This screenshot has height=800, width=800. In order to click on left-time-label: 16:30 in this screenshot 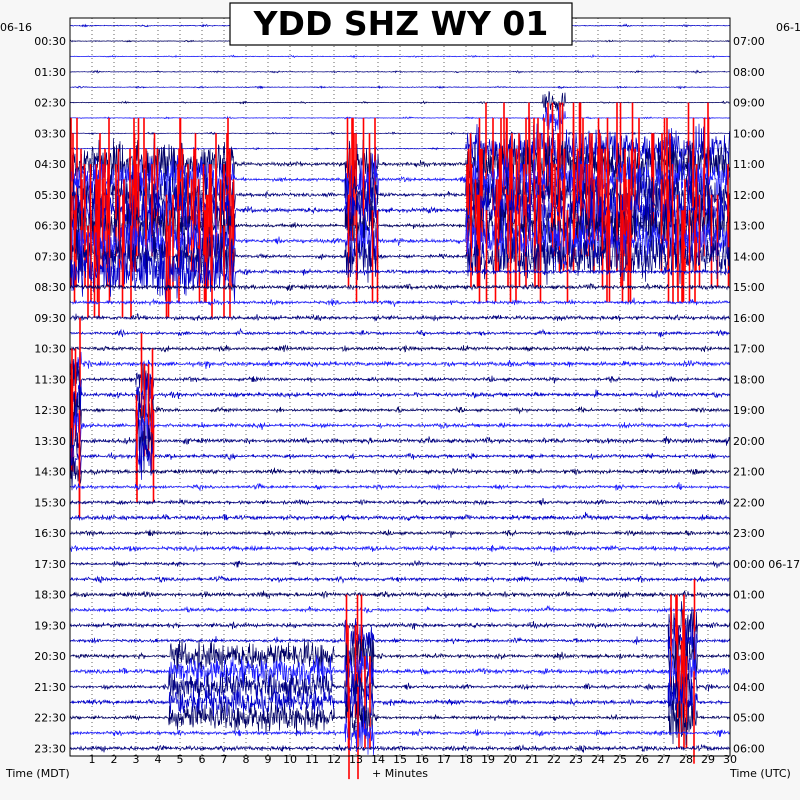, I will do `click(50, 533)`.